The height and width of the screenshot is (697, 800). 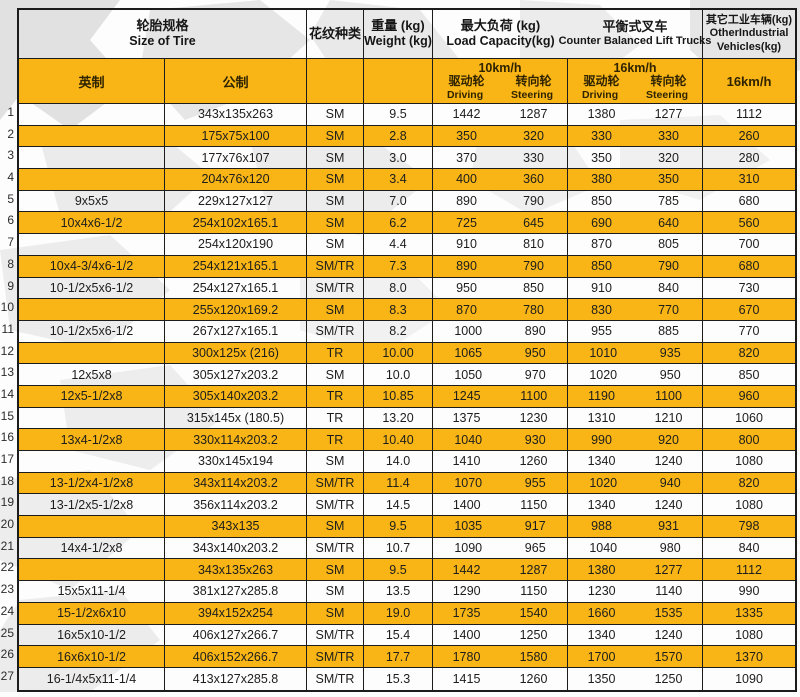 I want to click on driving-value: 830, so click(x=601, y=309).